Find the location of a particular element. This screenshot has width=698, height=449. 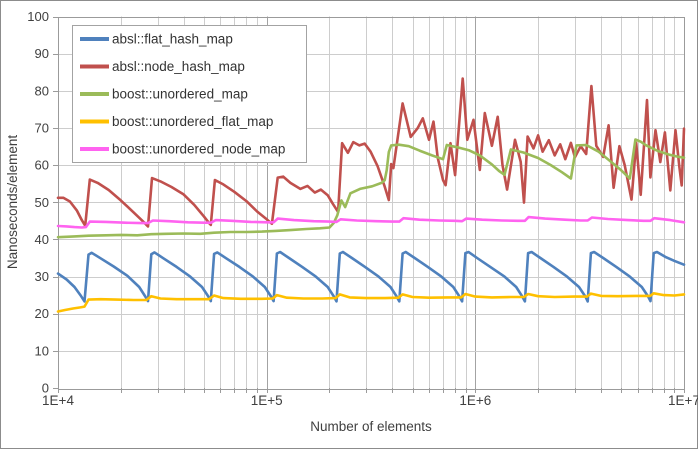

legend-item-label: boost::unordered_flat_map is located at coordinates (192, 121).